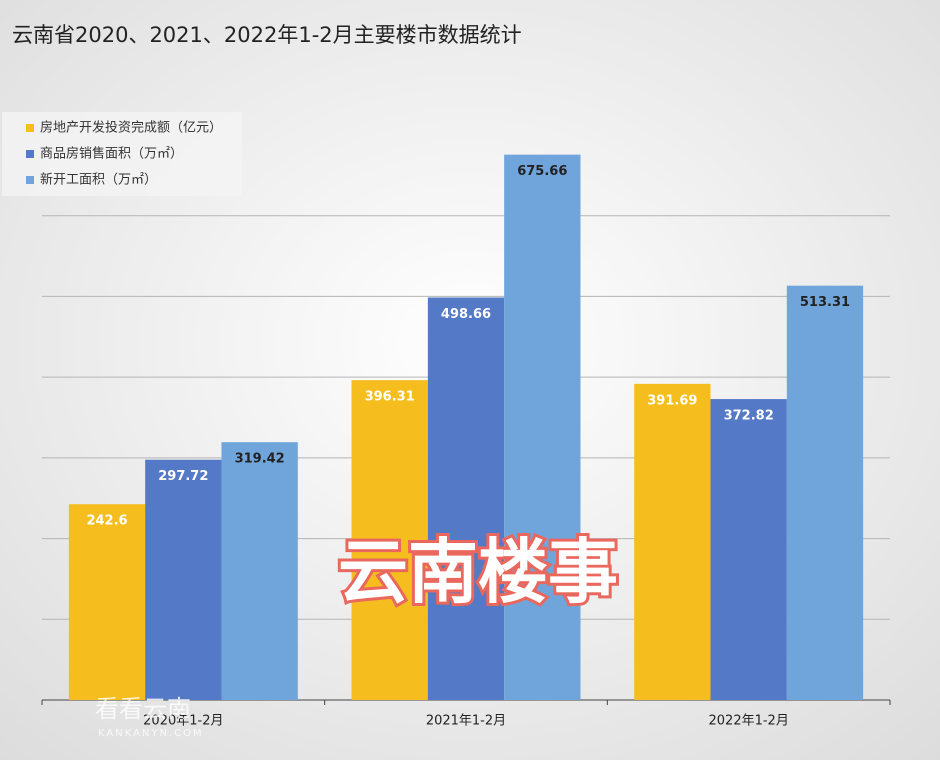  What do you see at coordinates (542, 171) in the screenshot?
I see `data-label: 675.66` at bounding box center [542, 171].